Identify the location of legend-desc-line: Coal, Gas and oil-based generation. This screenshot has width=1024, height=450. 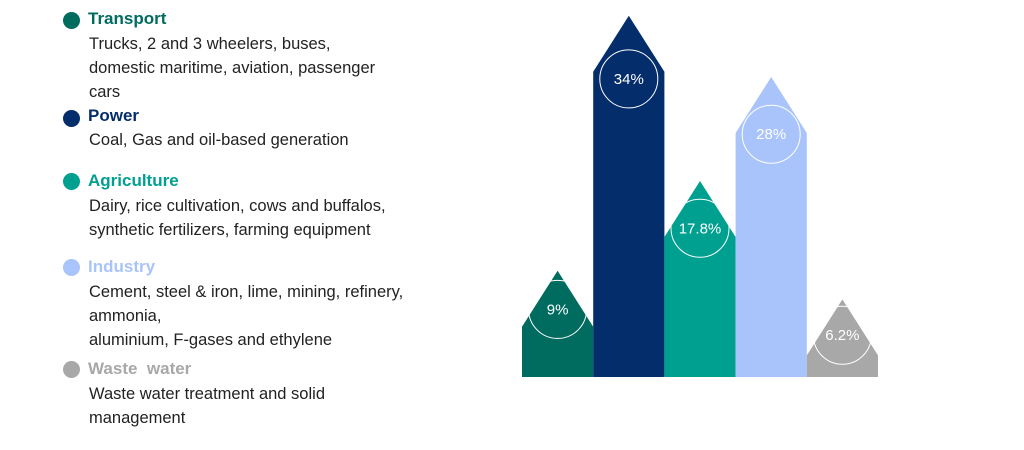
(219, 140).